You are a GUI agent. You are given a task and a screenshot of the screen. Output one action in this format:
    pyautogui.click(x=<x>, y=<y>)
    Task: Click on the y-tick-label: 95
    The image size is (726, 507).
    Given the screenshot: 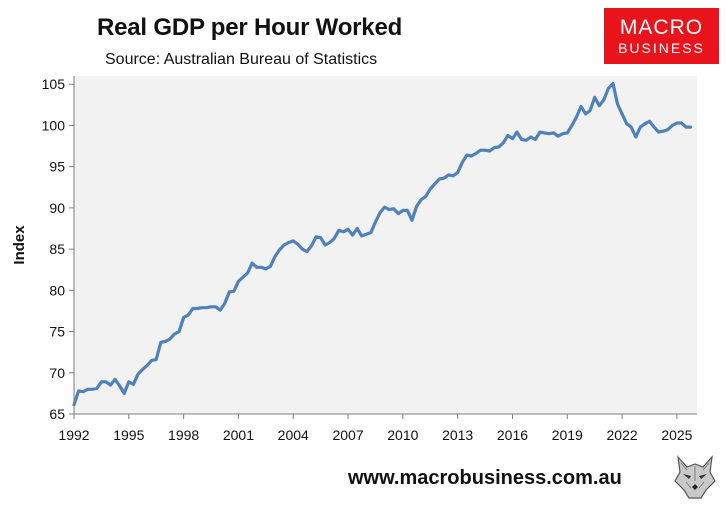 What is the action you would take?
    pyautogui.click(x=57, y=167)
    